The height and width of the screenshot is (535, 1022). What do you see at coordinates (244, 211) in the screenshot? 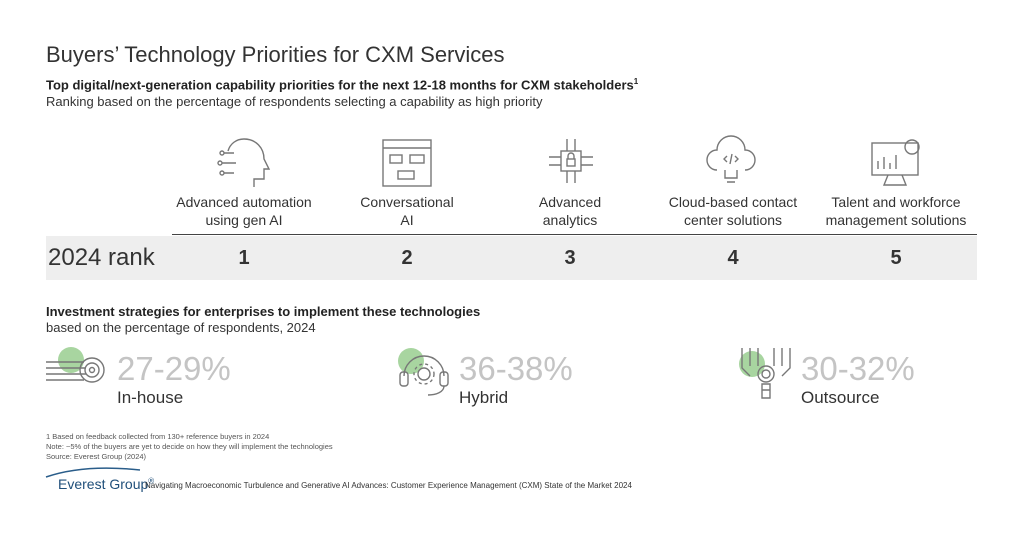
I see `capability-label: Advanced automation using gen AI` at bounding box center [244, 211].